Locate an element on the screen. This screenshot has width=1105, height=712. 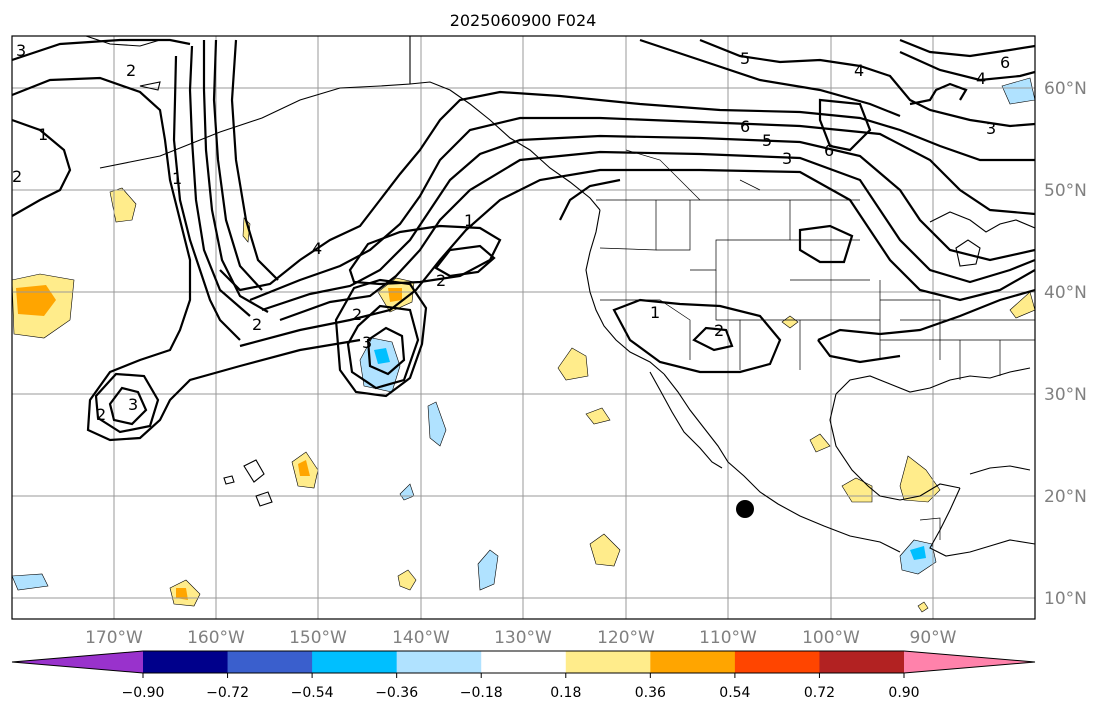
lon-label: 140°W is located at coordinates (421, 638).